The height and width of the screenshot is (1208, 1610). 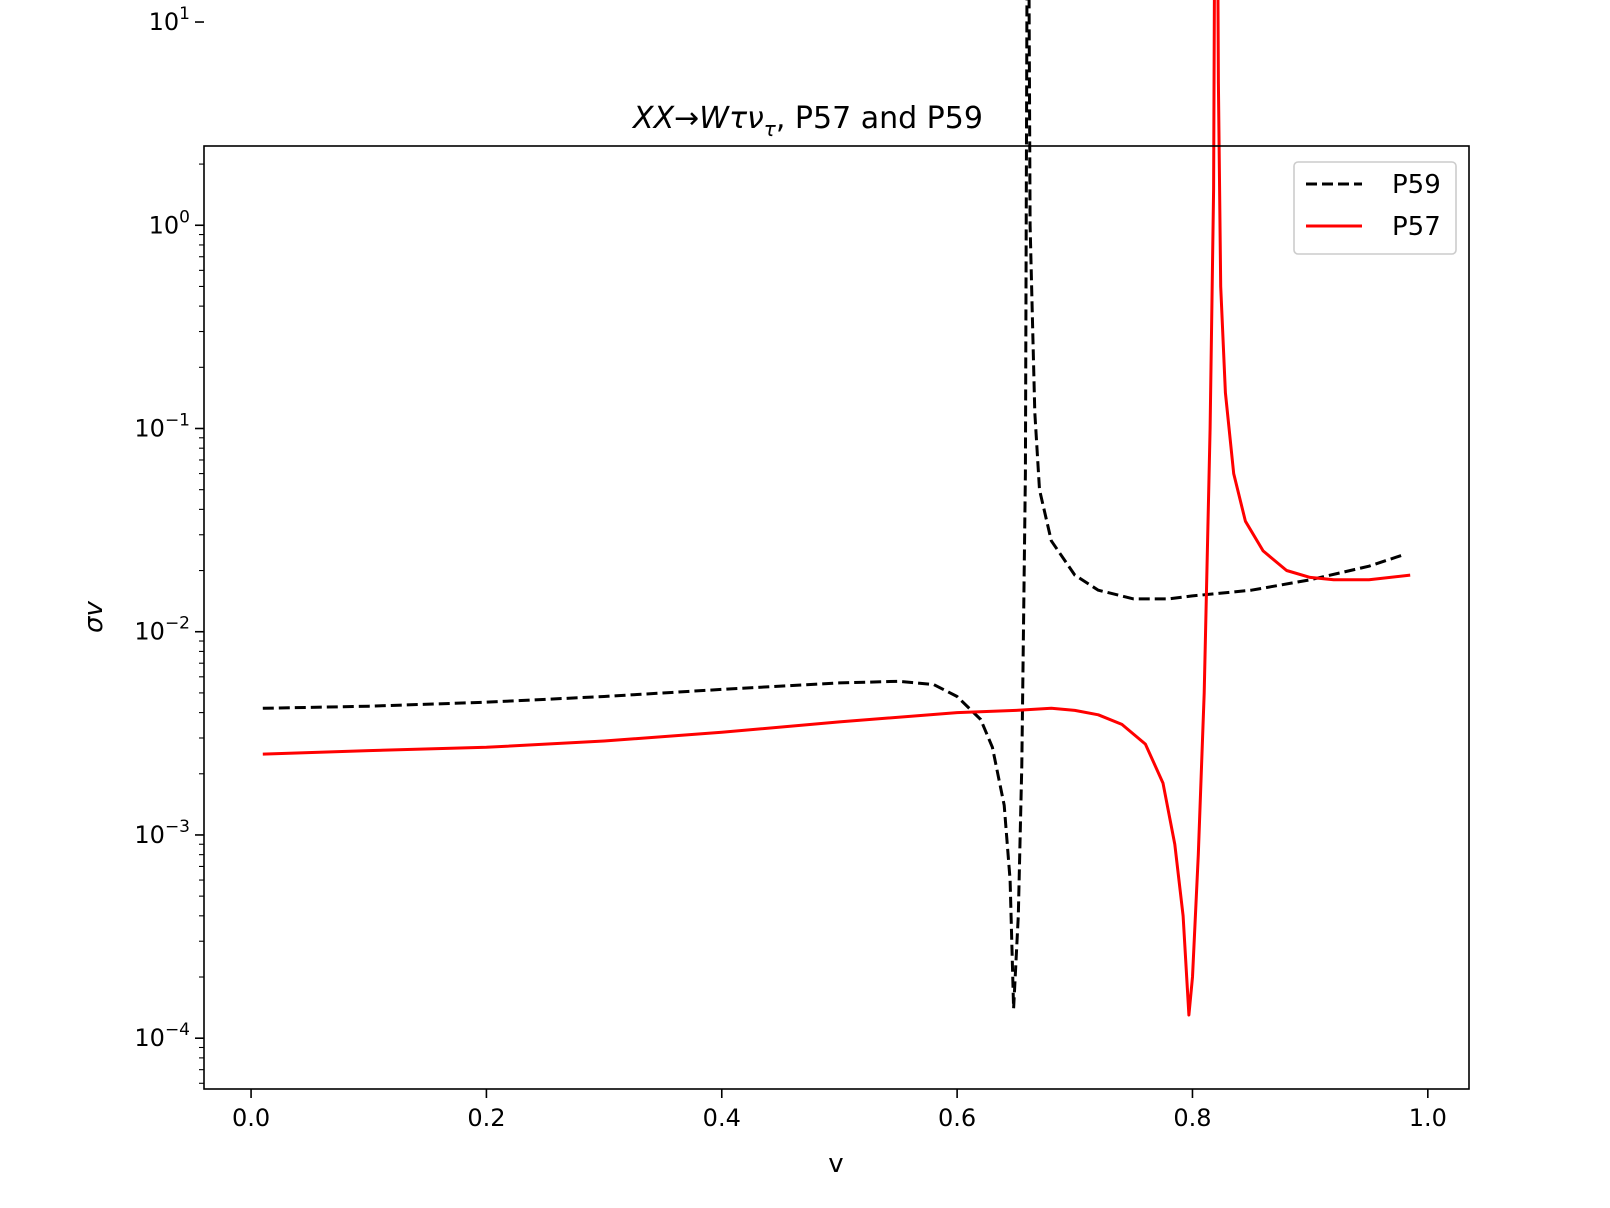 I want to click on legend-label-p57: P57, so click(x=1416, y=227).